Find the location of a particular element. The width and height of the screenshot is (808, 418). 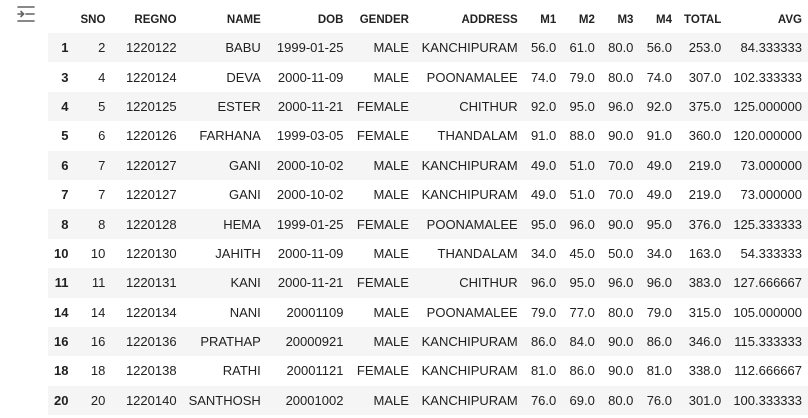

cell-m1: 74.0 is located at coordinates (543, 77).